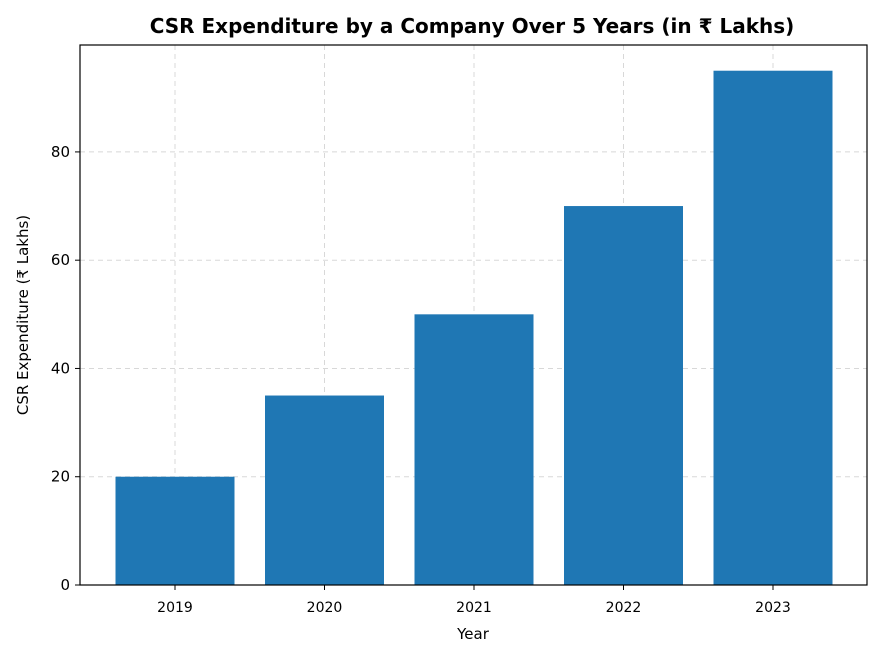  What do you see at coordinates (65, 585) in the screenshot?
I see `y-tick-label: 0` at bounding box center [65, 585].